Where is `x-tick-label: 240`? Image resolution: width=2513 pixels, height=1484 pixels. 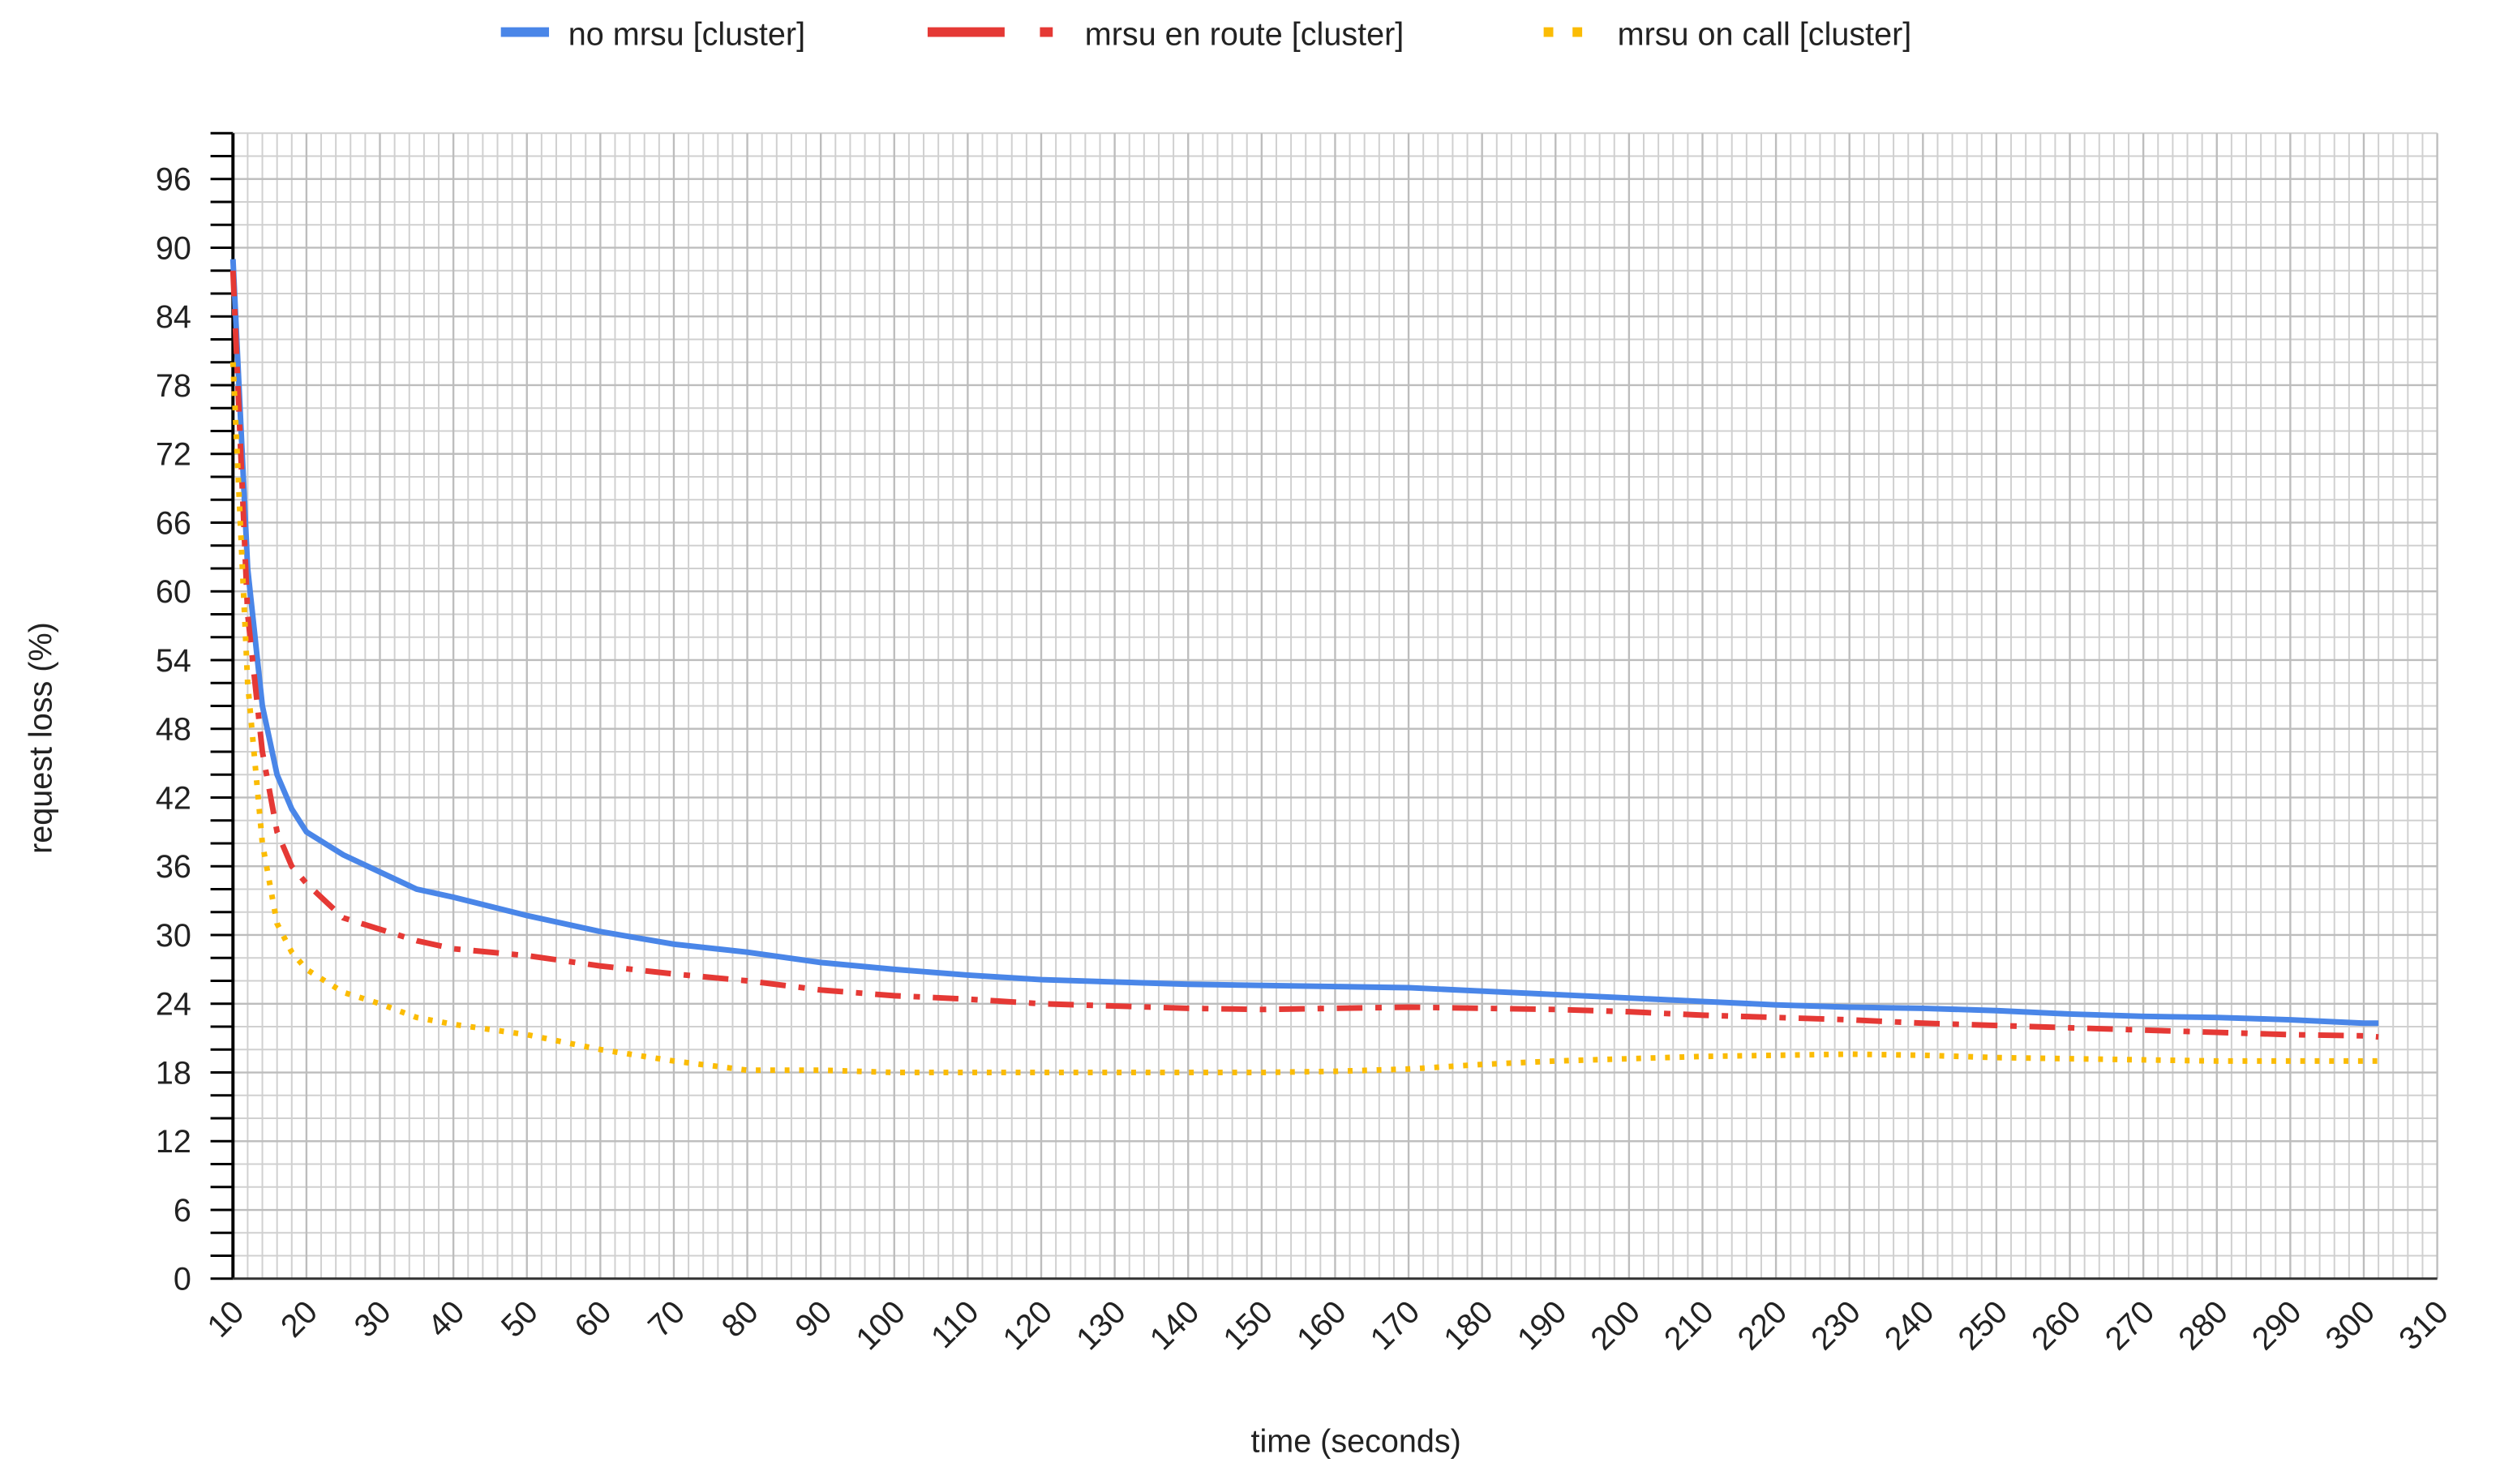
x-tick-label: 240 is located at coordinates (1909, 1325).